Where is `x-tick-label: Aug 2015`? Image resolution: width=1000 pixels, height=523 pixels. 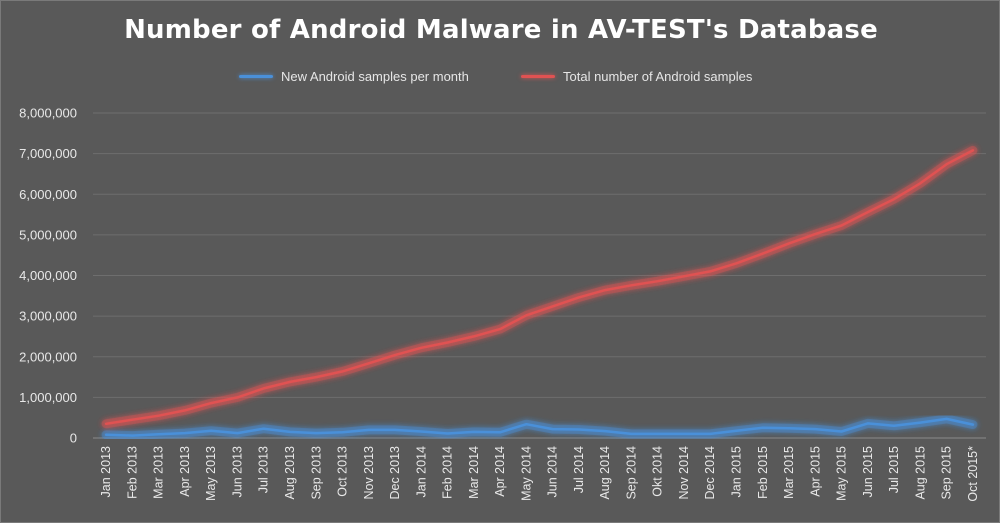 x-tick-label: Aug 2015 is located at coordinates (920, 473).